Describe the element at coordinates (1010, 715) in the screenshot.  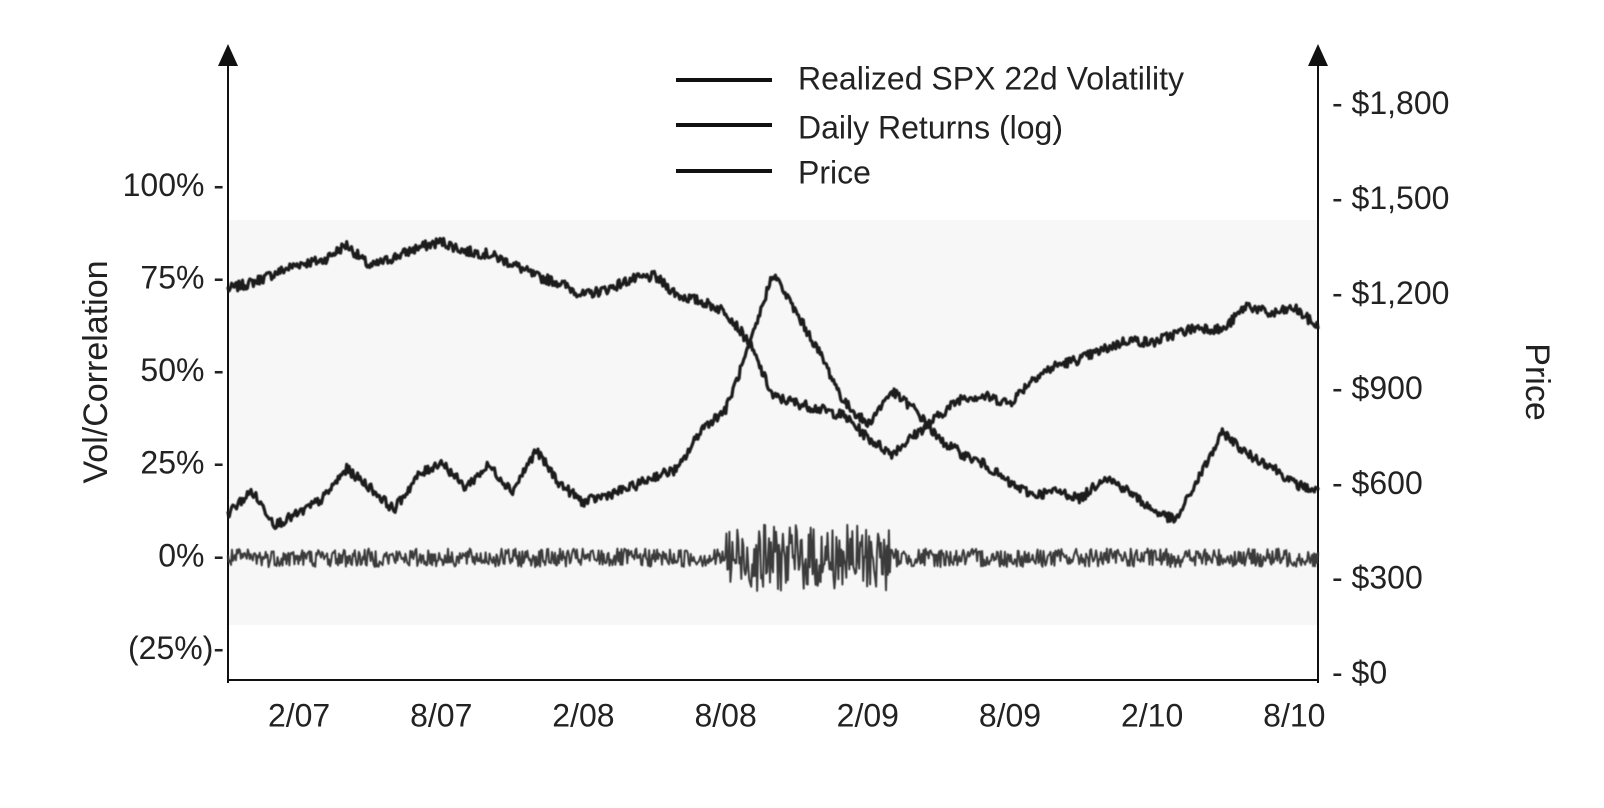
I see `x-tick-label: 8/09` at that location.